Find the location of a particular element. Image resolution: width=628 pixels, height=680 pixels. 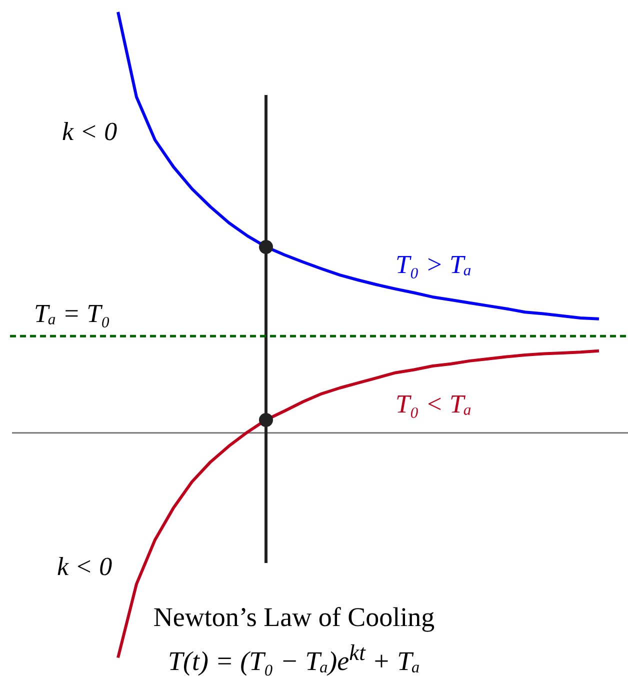

series-label: T₀ > Tₐ is located at coordinates (434, 264).